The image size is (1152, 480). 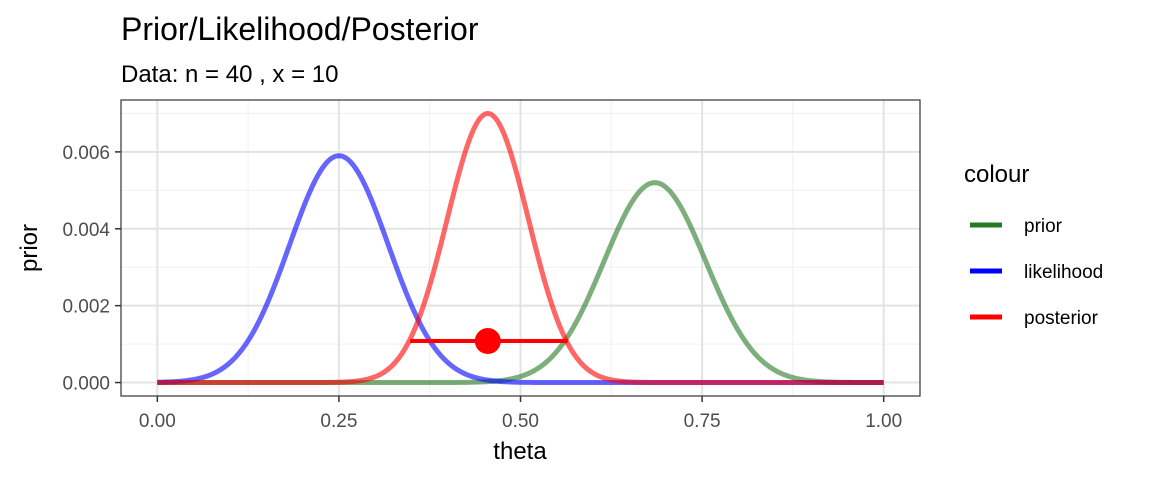 I want to click on legend-title: colour, so click(x=996, y=174).